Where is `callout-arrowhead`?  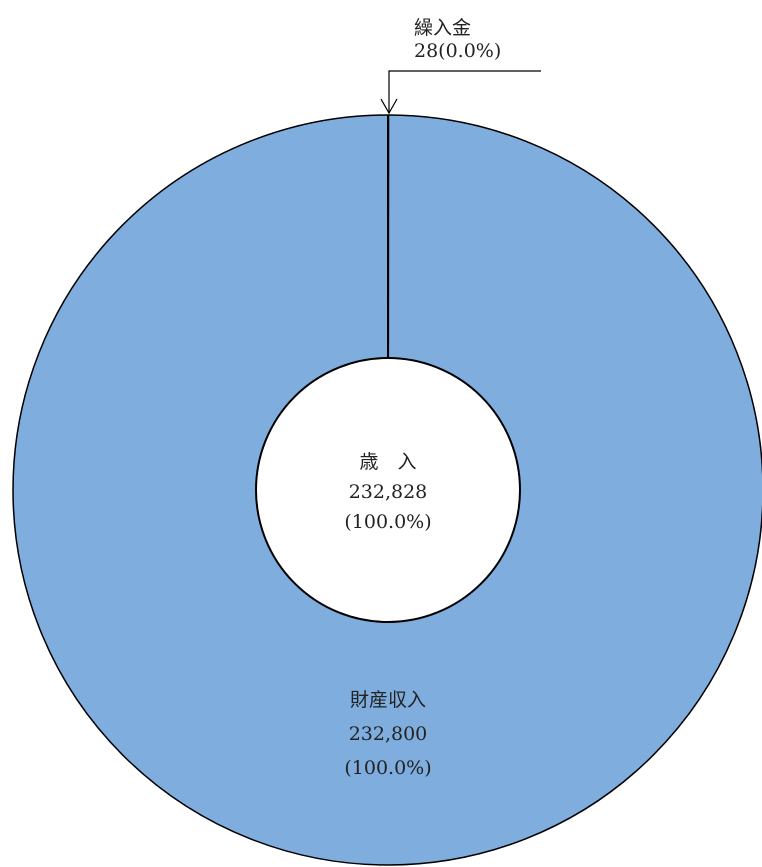
callout-arrowhead is located at coordinates (389, 106).